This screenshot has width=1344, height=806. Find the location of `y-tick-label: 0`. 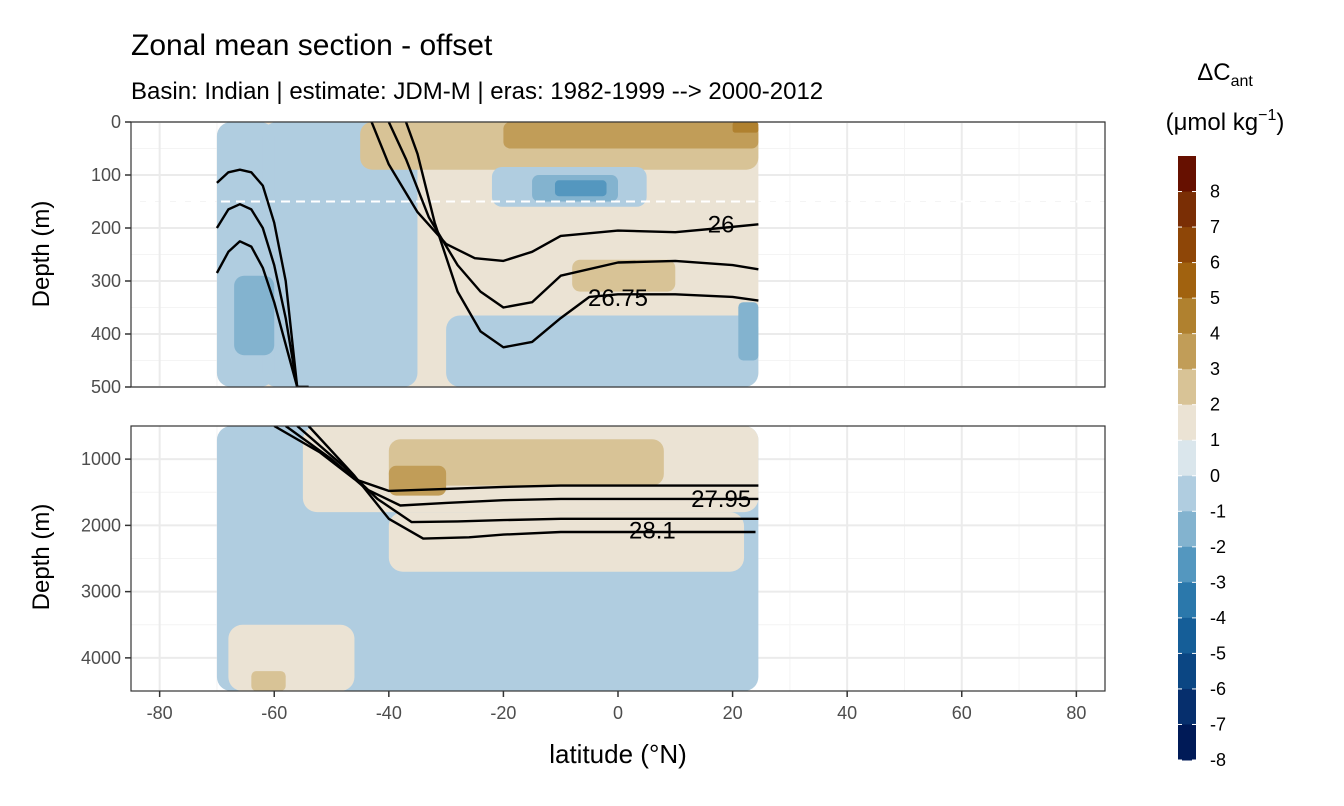

y-tick-label: 0 is located at coordinates (116, 122).